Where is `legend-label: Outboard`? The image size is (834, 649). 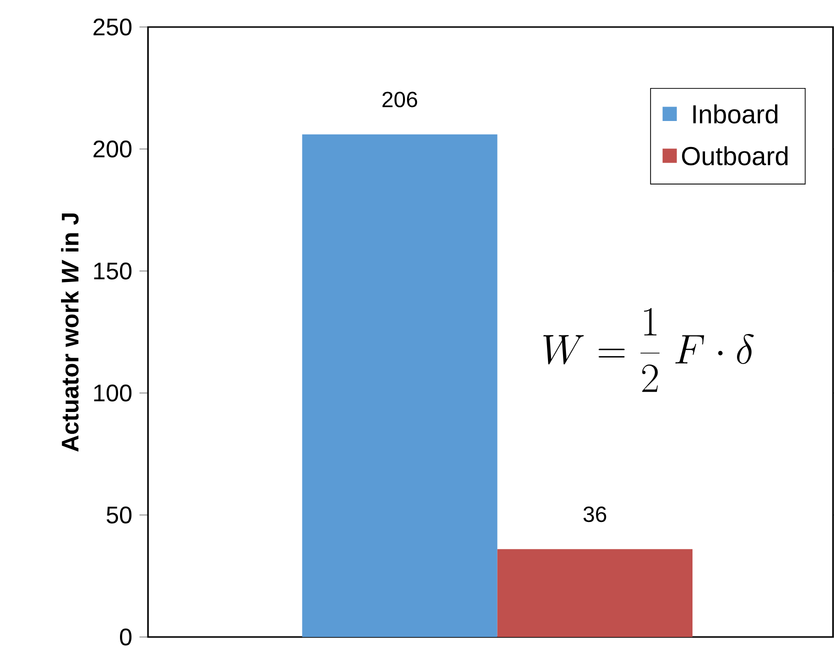 legend-label: Outboard is located at coordinates (735, 156).